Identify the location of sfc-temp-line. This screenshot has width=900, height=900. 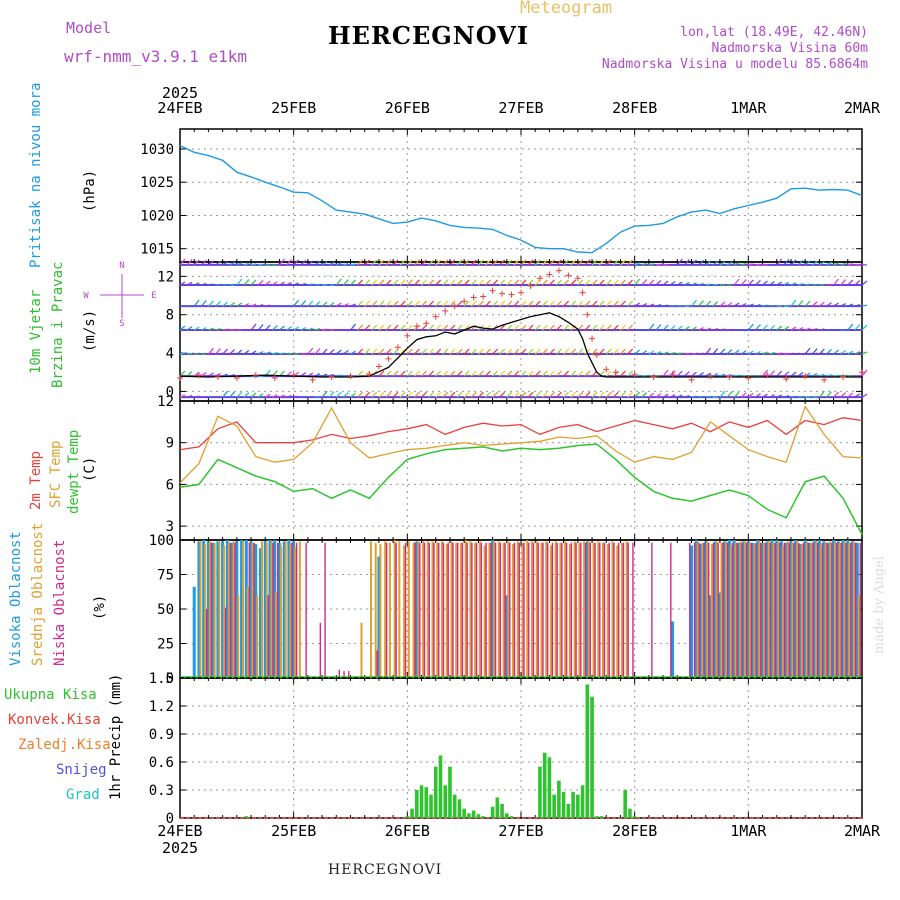
(521, 444).